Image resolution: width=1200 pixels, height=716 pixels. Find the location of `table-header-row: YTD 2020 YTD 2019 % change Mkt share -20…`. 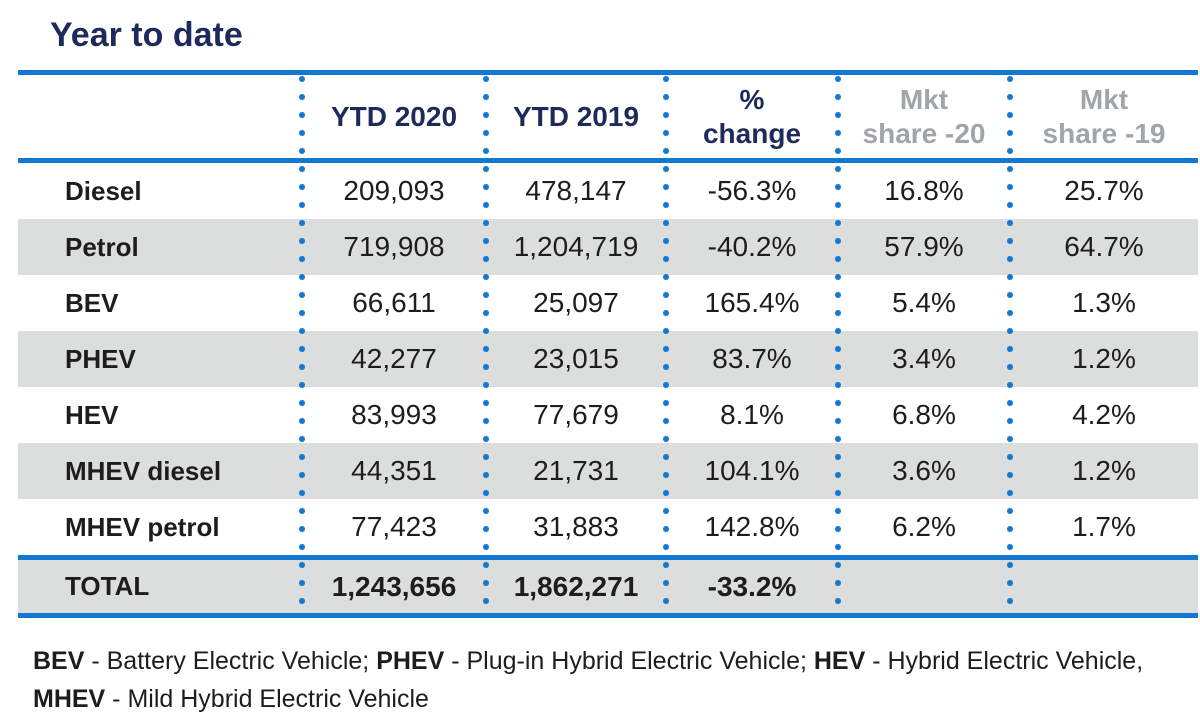

table-header-row: YTD 2020 YTD 2019 % change Mkt share -20… is located at coordinates (608, 116).